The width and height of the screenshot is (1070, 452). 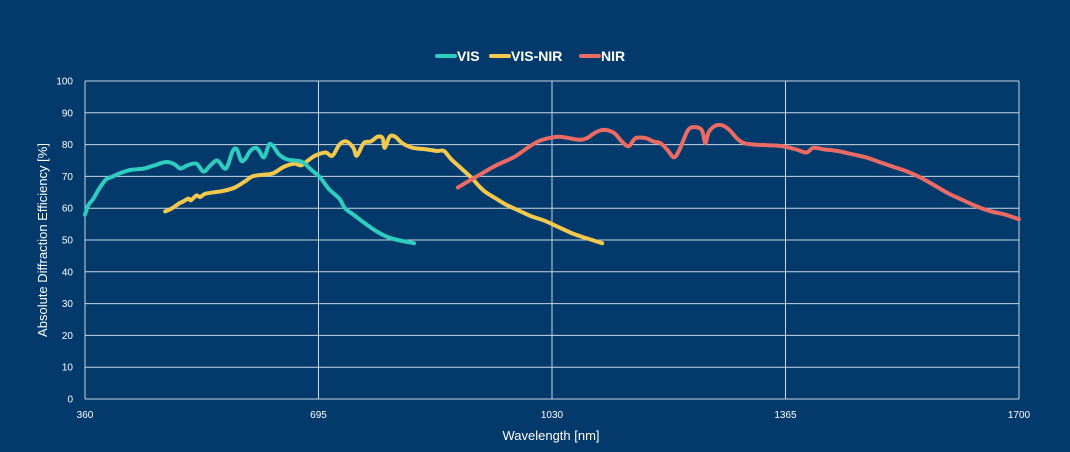 I want to click on y-tick-label: 20, so click(x=68, y=336).